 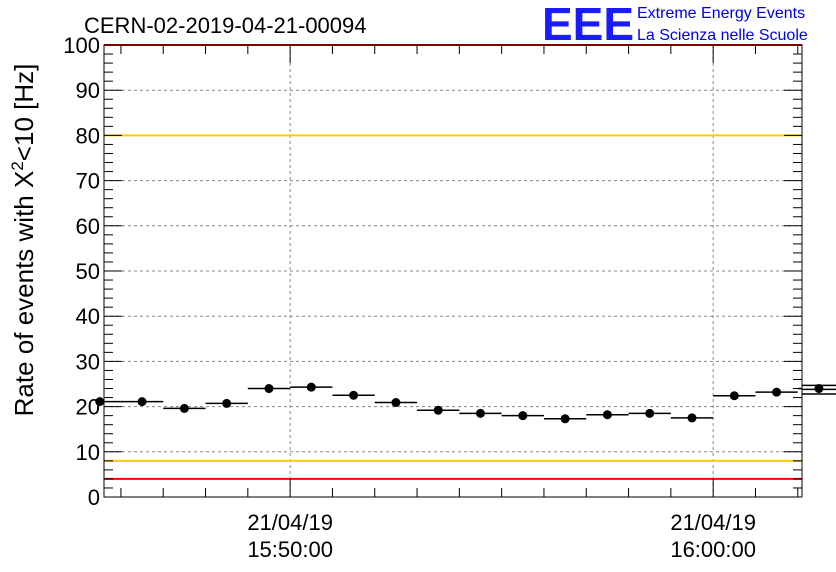 I want to click on y-tick-label: 100, so click(x=81, y=45).